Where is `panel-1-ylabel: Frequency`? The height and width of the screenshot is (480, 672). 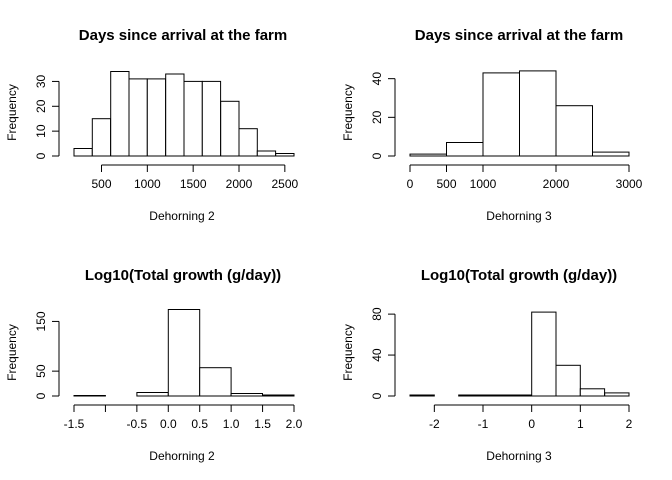
panel-1-ylabel: Frequency is located at coordinates (12, 112).